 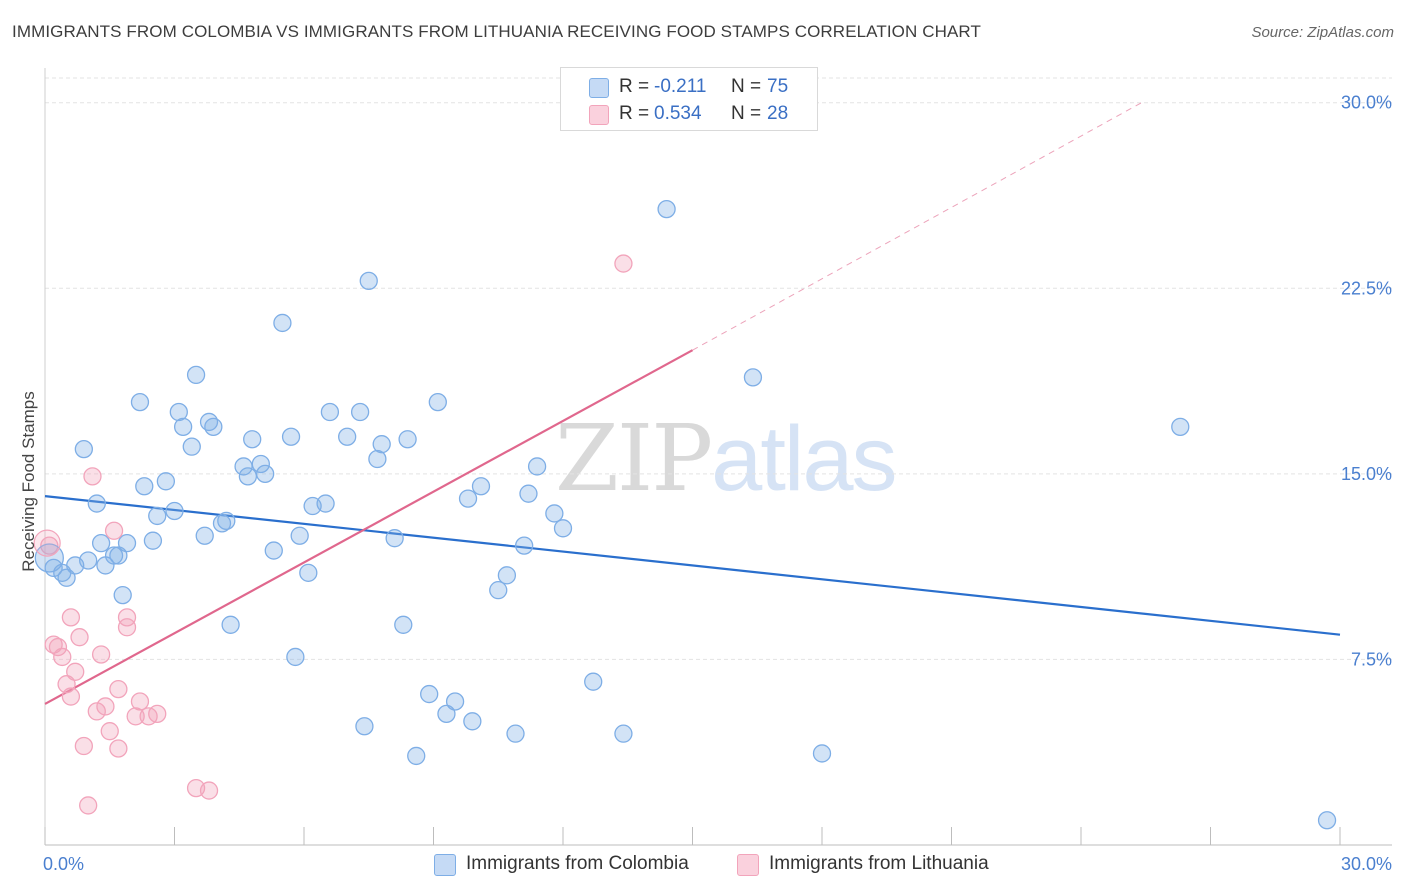 I want to click on correlation-legend: R = -0.211 N = 75 R = 0.534 N = 28, so click(x=689, y=99).